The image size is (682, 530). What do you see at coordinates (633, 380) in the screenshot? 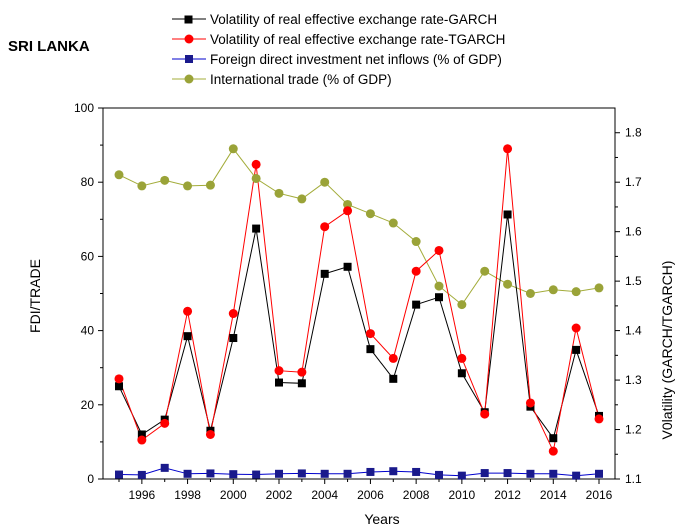
I see `y2-tick-label: 1.3` at bounding box center [633, 380].